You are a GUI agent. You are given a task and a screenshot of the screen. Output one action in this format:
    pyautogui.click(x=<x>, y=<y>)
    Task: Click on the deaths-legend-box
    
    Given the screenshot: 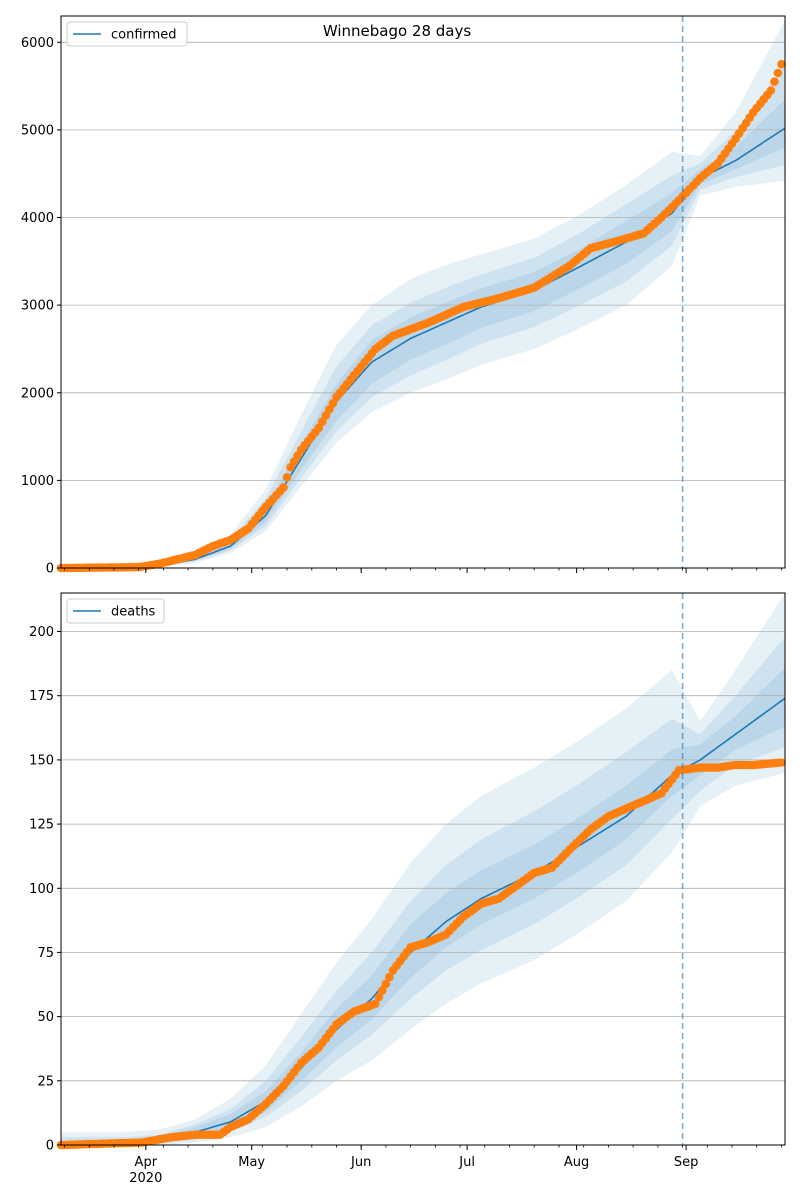 What is the action you would take?
    pyautogui.click(x=115, y=611)
    